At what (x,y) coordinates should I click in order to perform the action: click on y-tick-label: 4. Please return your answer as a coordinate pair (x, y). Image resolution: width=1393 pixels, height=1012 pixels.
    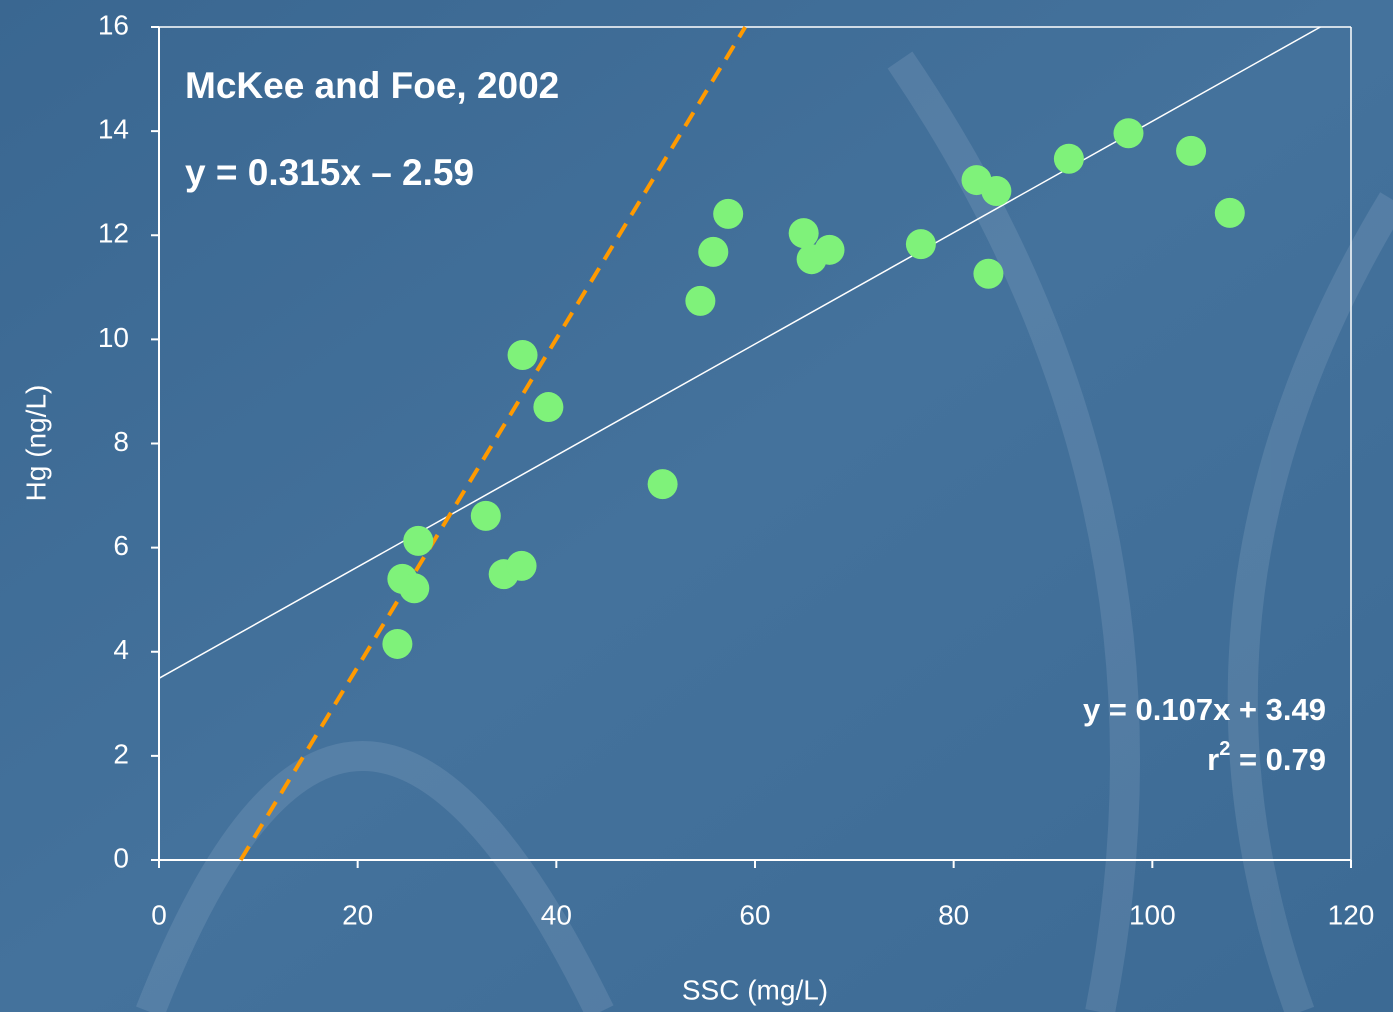
    Looking at the image, I should click on (121, 649).